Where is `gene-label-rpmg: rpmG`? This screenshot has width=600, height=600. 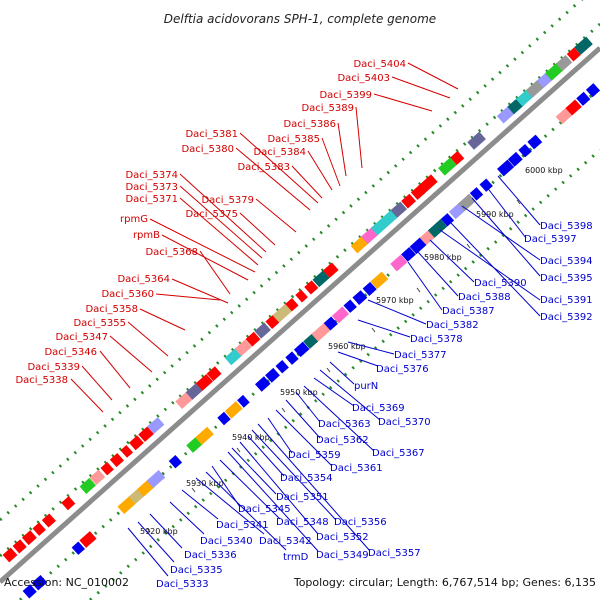 gene-label-rpmg: rpmG is located at coordinates (134, 219).